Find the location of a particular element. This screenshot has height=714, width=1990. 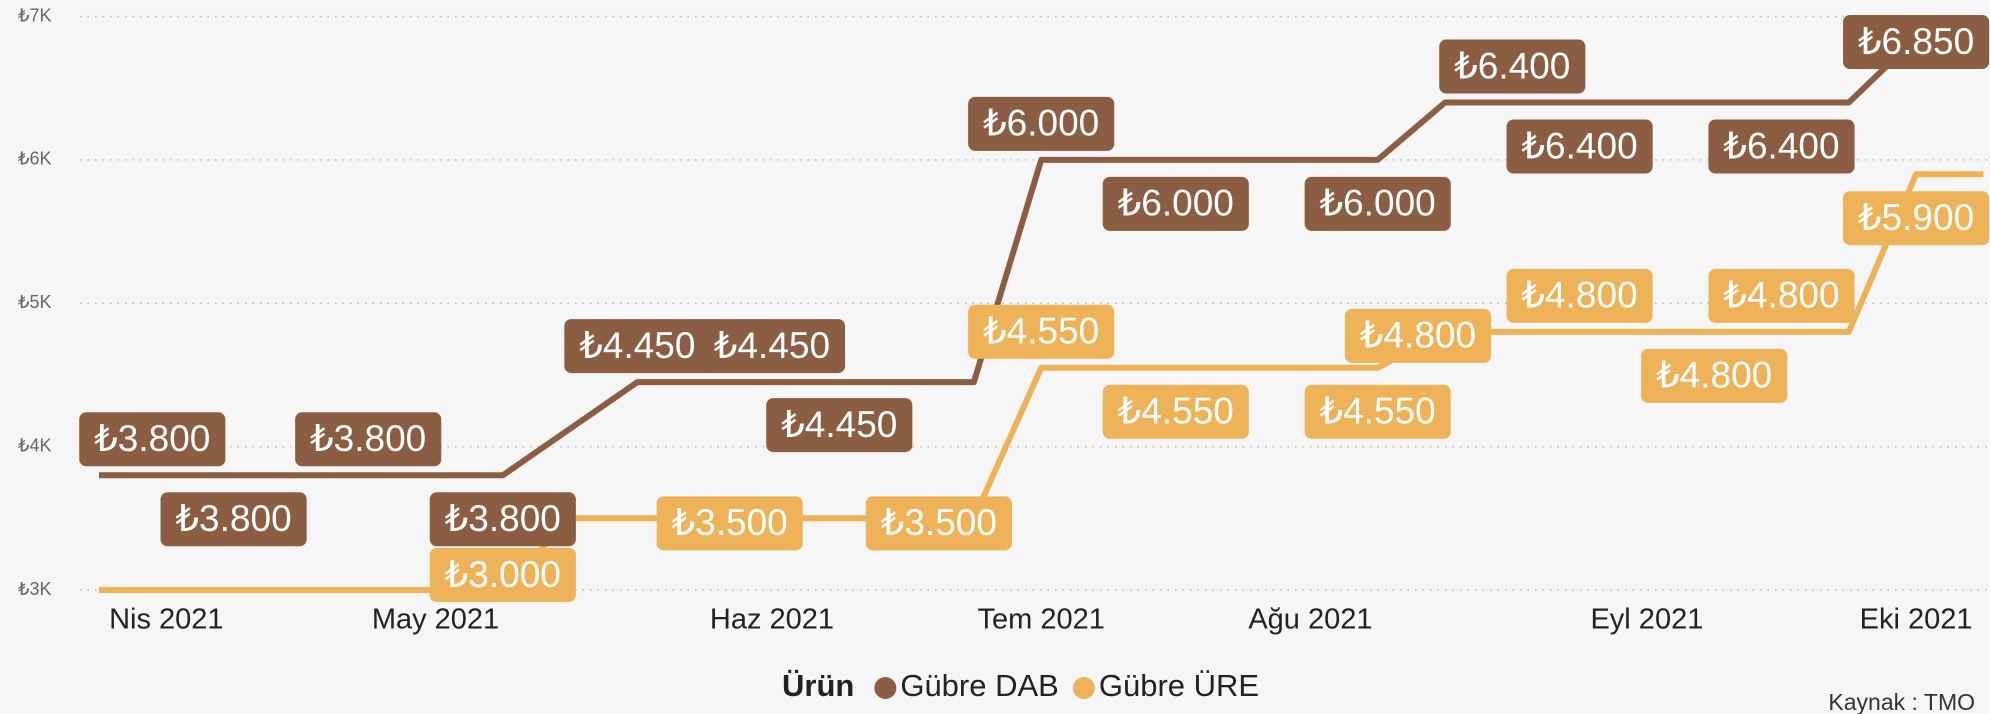

data-label: ₺3.000 is located at coordinates (502, 575).